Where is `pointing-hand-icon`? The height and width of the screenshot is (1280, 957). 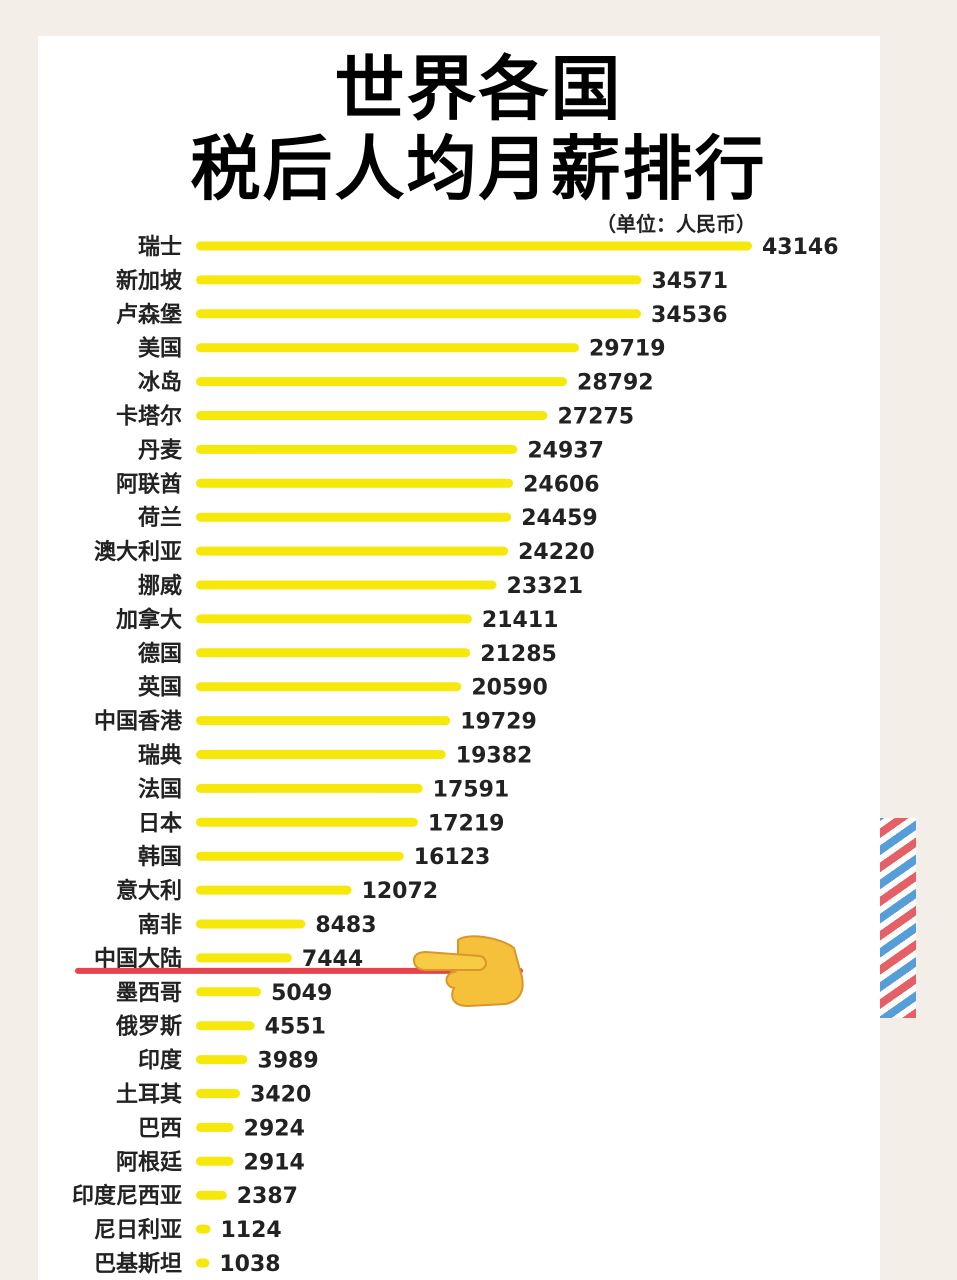 pointing-hand-icon is located at coordinates (468, 971).